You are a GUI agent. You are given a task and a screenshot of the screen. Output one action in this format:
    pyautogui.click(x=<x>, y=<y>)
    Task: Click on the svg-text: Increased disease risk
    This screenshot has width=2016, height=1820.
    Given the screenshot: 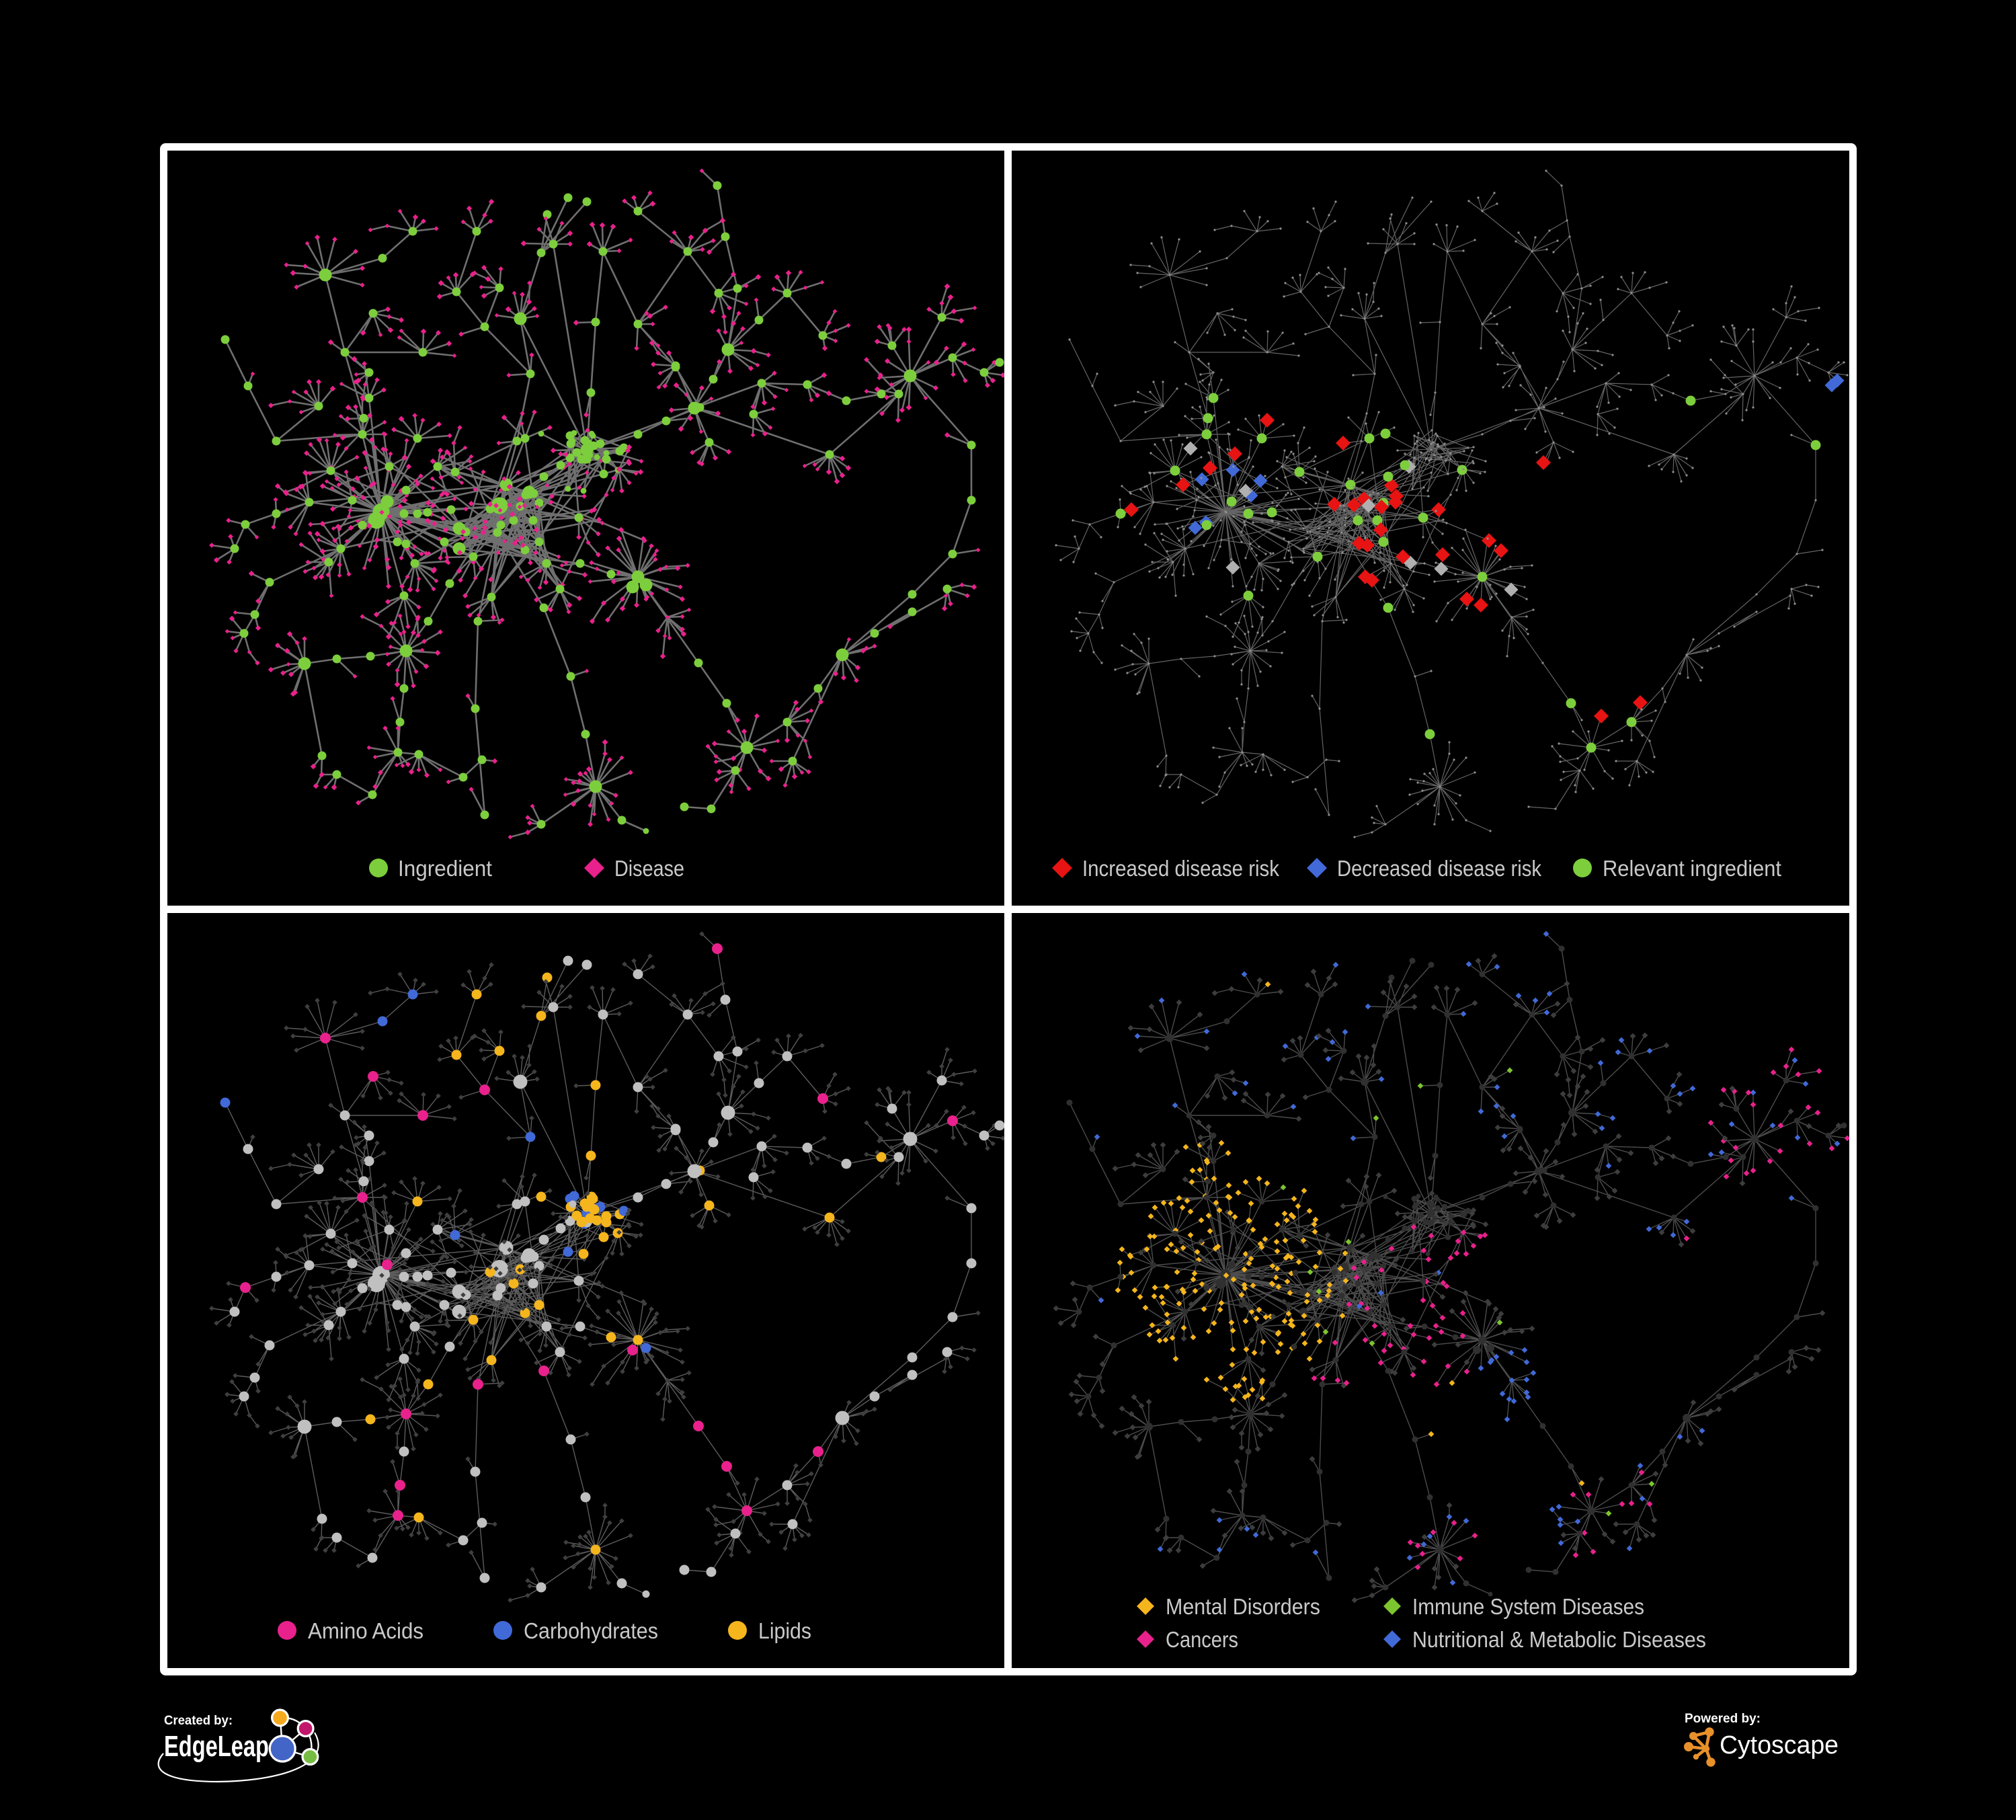 What is the action you would take?
    pyautogui.click(x=1180, y=868)
    